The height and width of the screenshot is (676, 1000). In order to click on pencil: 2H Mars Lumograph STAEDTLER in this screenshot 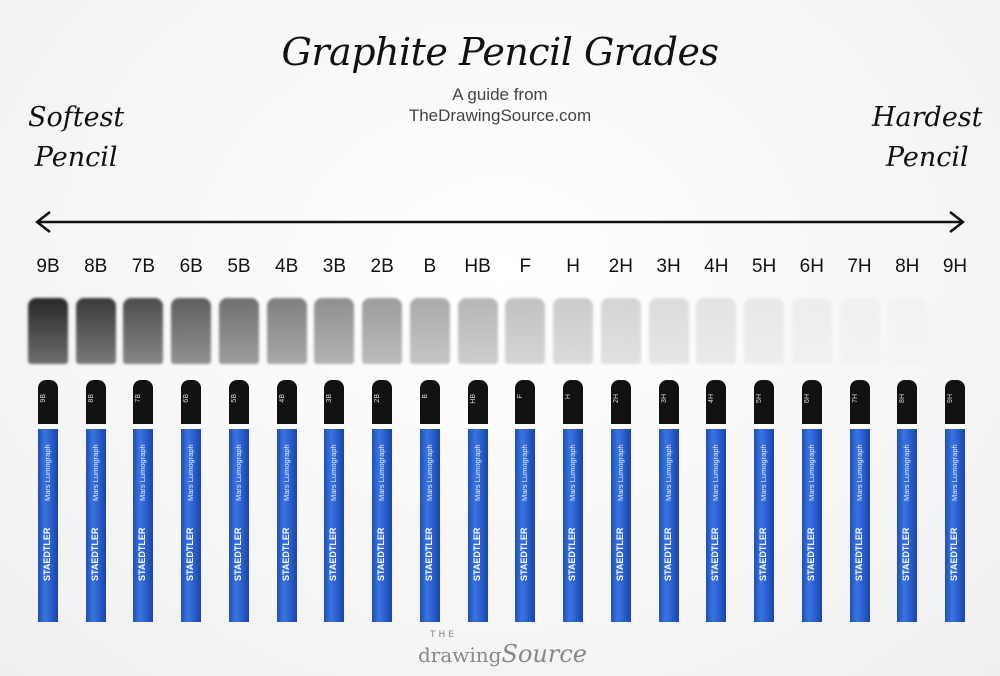, I will do `click(620, 501)`.